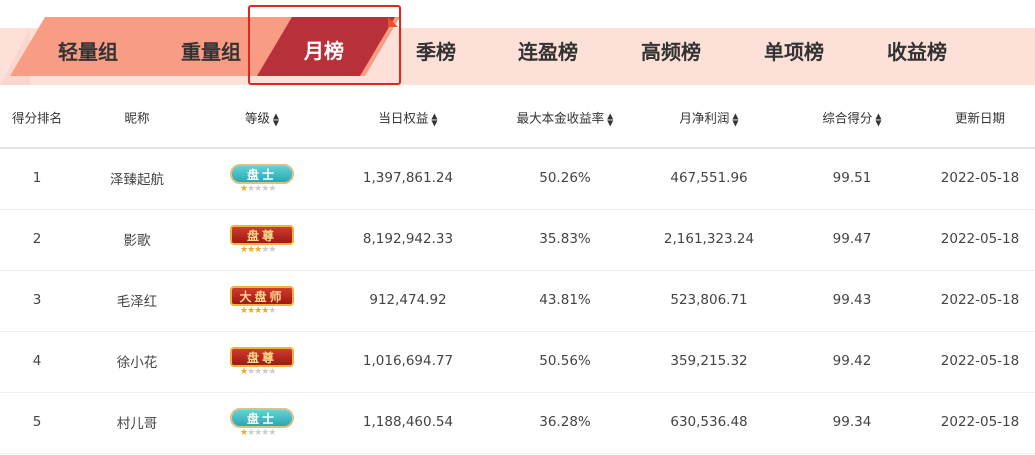  Describe the element at coordinates (408, 422) in the screenshot. I see `cell-equity: 1,188,460.54` at that location.